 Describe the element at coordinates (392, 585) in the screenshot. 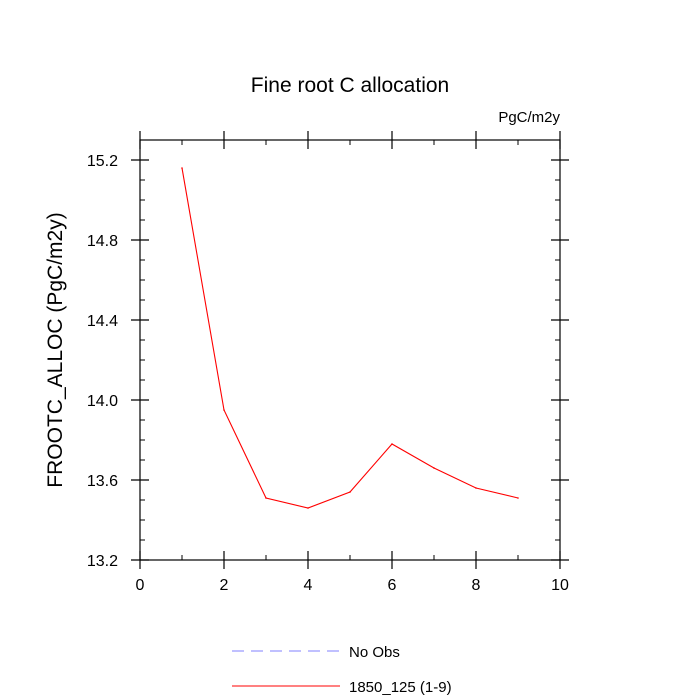

I see `x-tick-label: 6` at that location.